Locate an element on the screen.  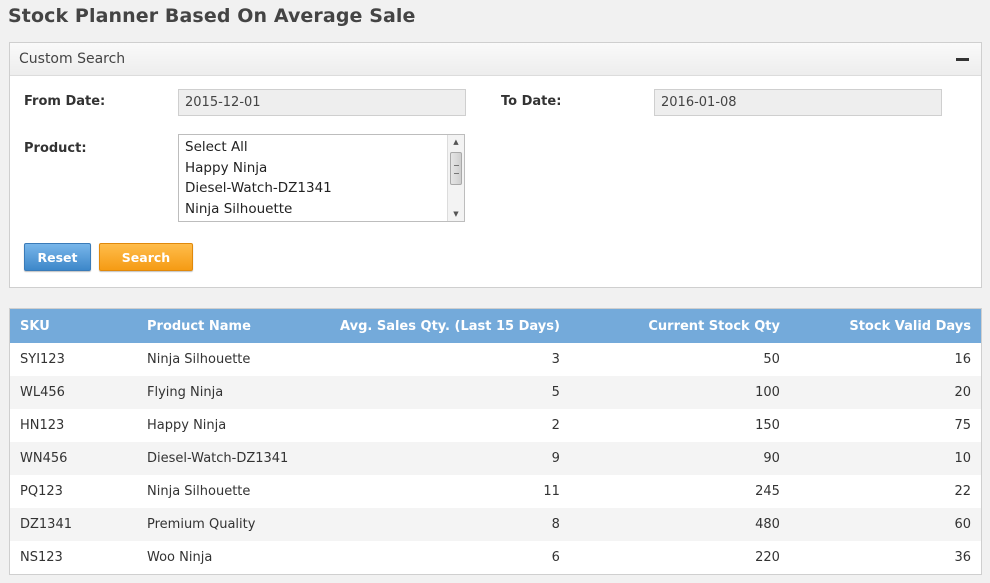
cell-stock-valid-days: 20 is located at coordinates (962, 392).